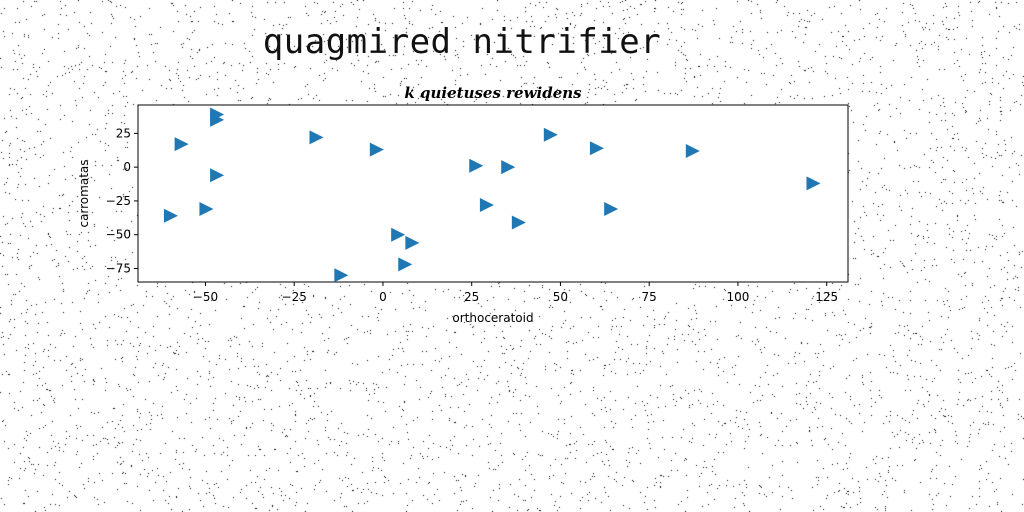 The width and height of the screenshot is (1024, 512). Describe the element at coordinates (205, 297) in the screenshot. I see `x-tick-label: −50` at that location.